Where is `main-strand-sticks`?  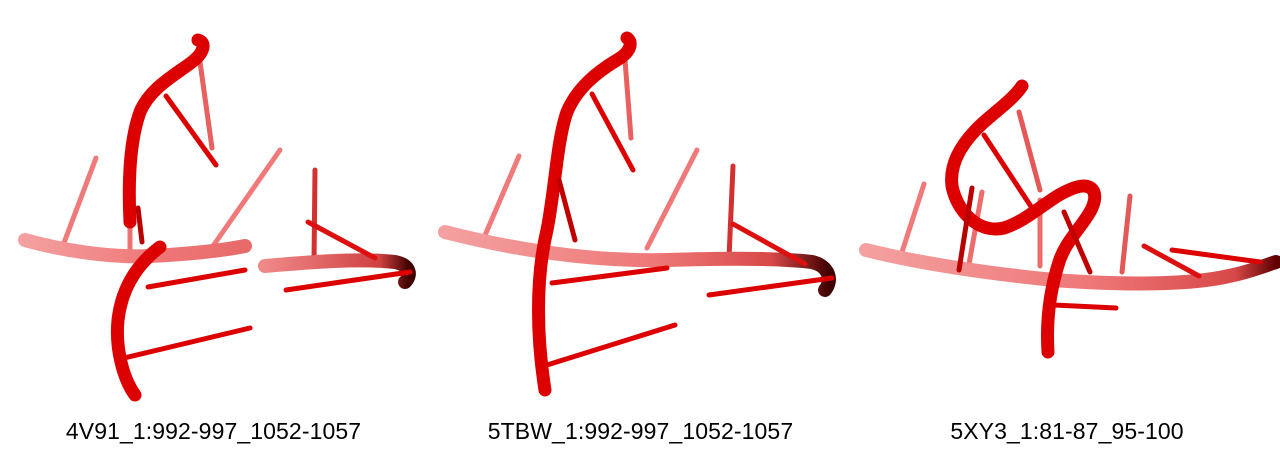
main-strand-sticks is located at coordinates (611, 229).